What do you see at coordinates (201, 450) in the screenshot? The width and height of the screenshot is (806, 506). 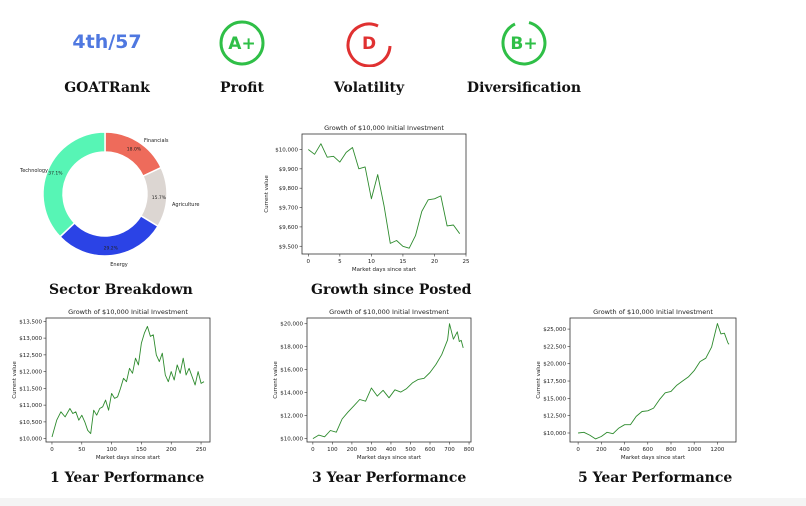 I see `x-tick-label: 250` at bounding box center [201, 450].